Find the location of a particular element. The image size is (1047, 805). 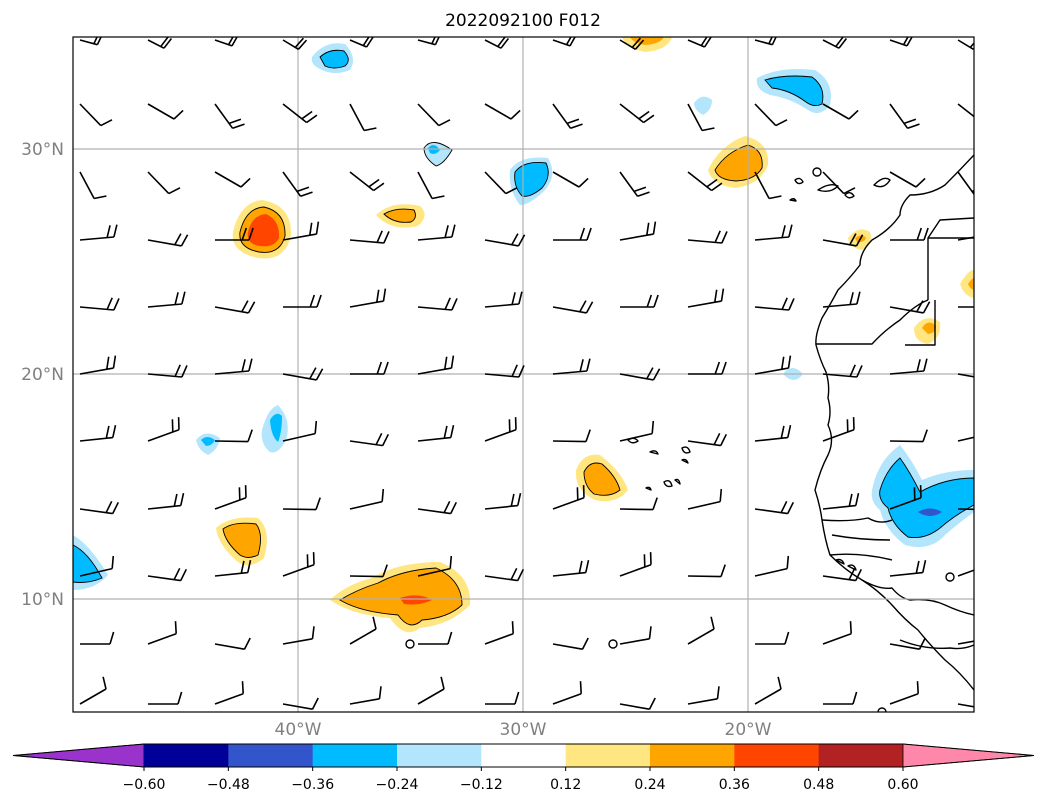

negative-feature-30n-34w is located at coordinates (438, 154).